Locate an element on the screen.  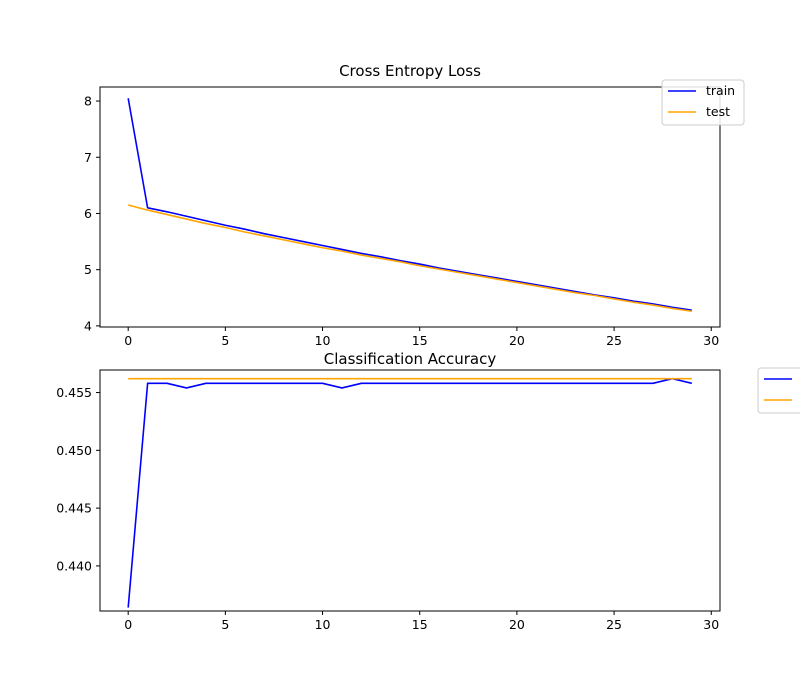
accuracy-y-tick-label: 0.455 is located at coordinates (74, 392).